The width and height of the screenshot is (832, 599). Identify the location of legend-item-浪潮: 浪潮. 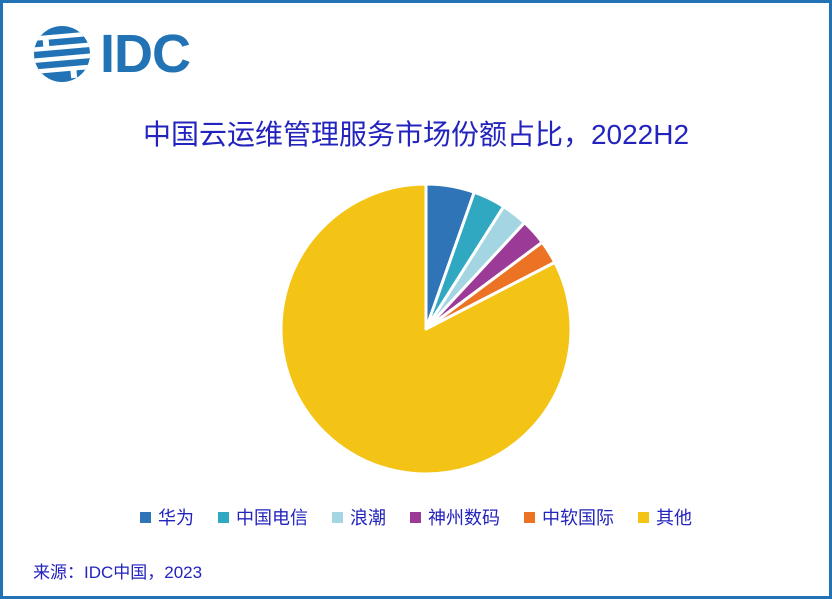
(359, 517).